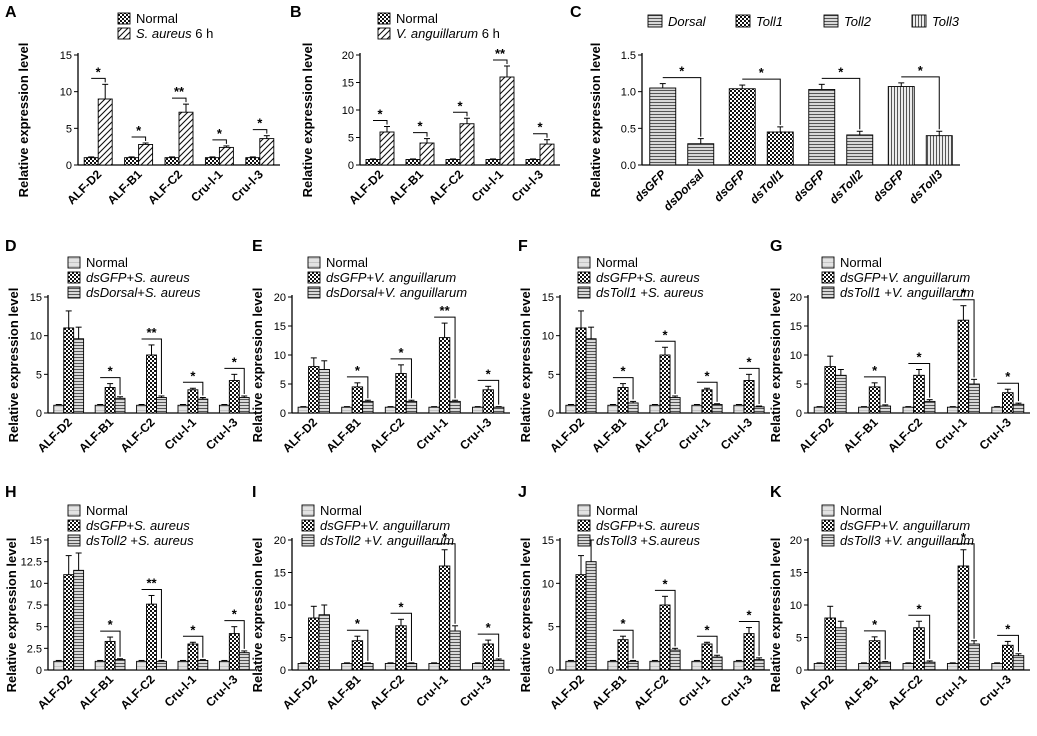  What do you see at coordinates (179, 91) in the screenshot?
I see `significance-marker: **` at bounding box center [179, 91].